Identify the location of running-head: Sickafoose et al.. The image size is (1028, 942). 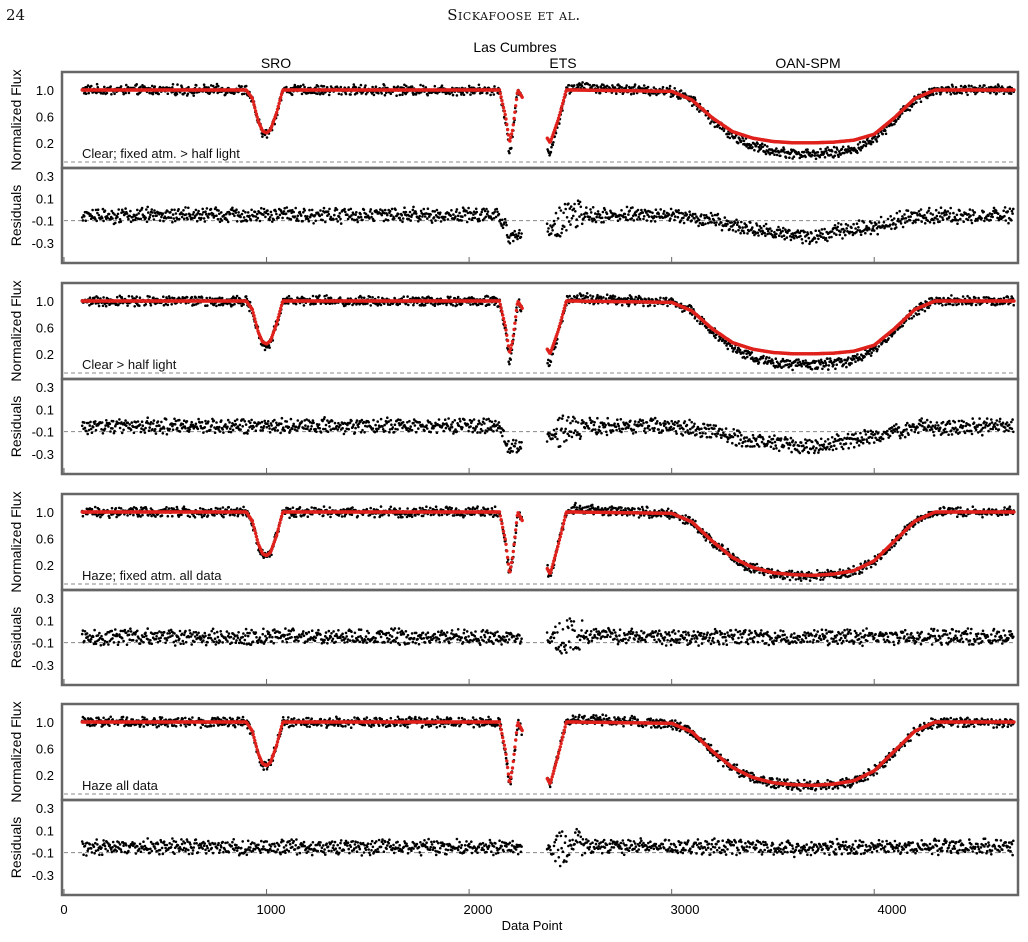
(514, 15).